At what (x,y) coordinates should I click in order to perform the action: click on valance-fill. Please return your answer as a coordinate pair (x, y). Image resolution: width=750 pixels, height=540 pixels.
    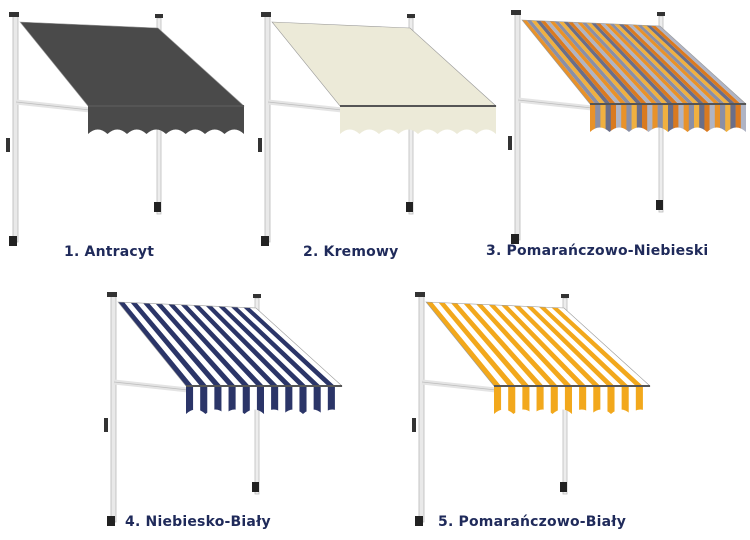
    Looking at the image, I should click on (166, 121).